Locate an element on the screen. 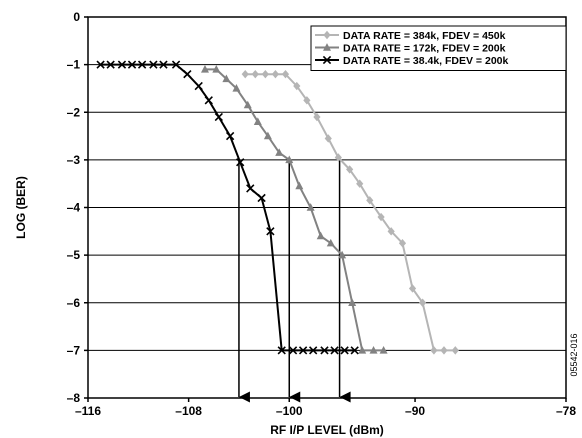  legend-label: DATA RATE = 172k, FDEV = 200k is located at coordinates (424, 49).